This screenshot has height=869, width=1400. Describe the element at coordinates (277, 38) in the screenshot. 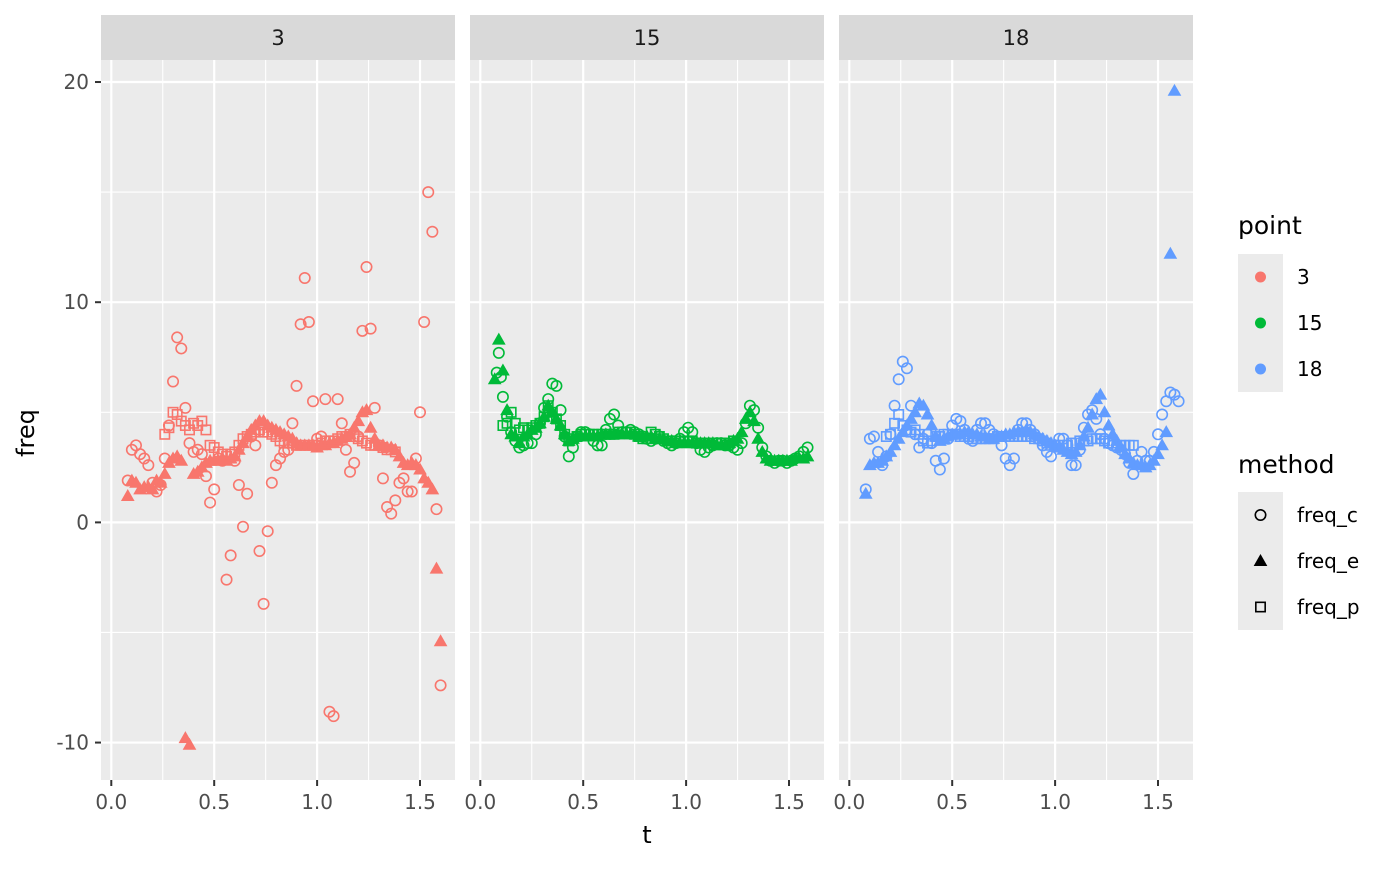

I see `facet-strip-label: 3` at that location.